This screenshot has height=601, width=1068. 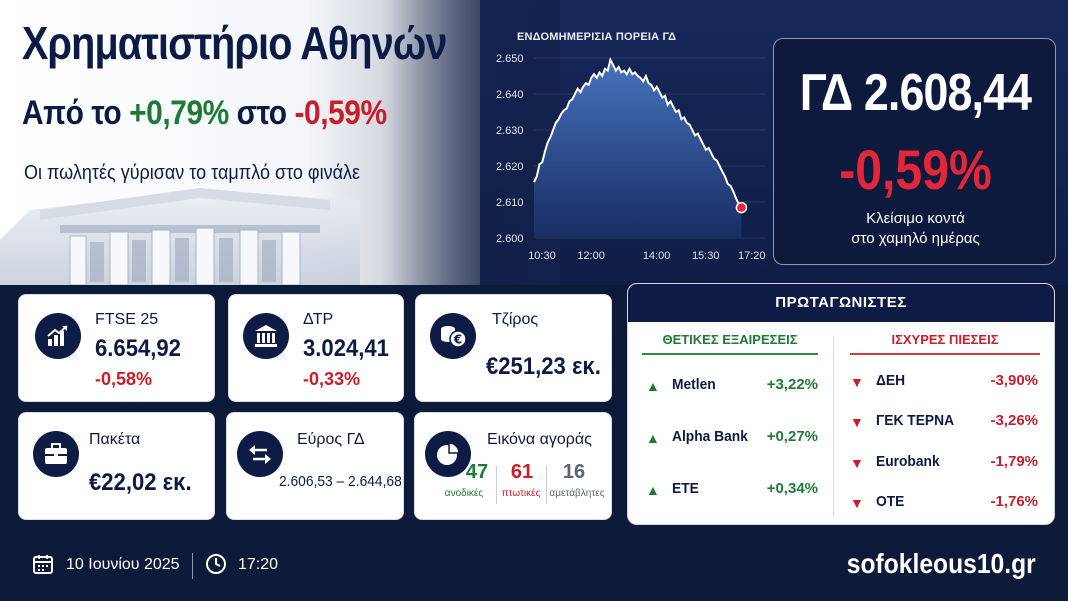 What do you see at coordinates (510, 239) in the screenshot?
I see `y-tick-label: 2.600` at bounding box center [510, 239].